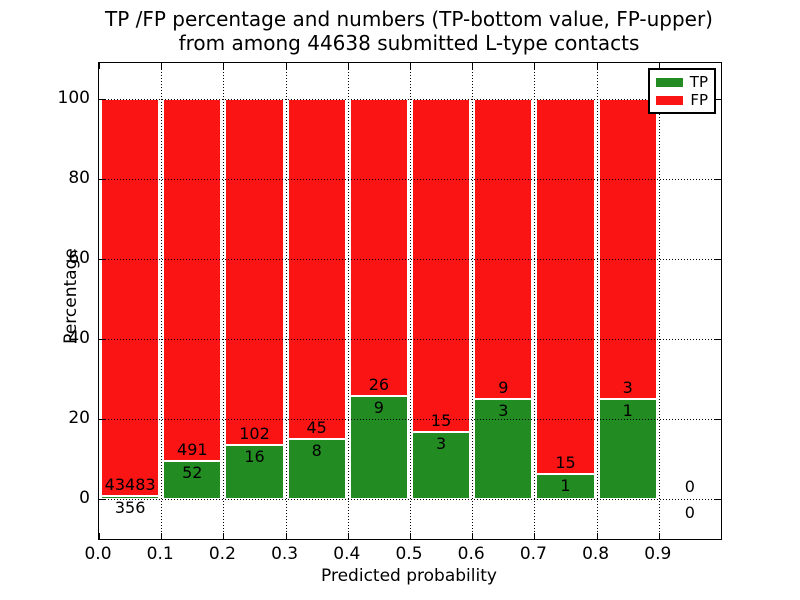 The image size is (800, 600). I want to click on legend-entry-fp: FP, so click(682, 100).